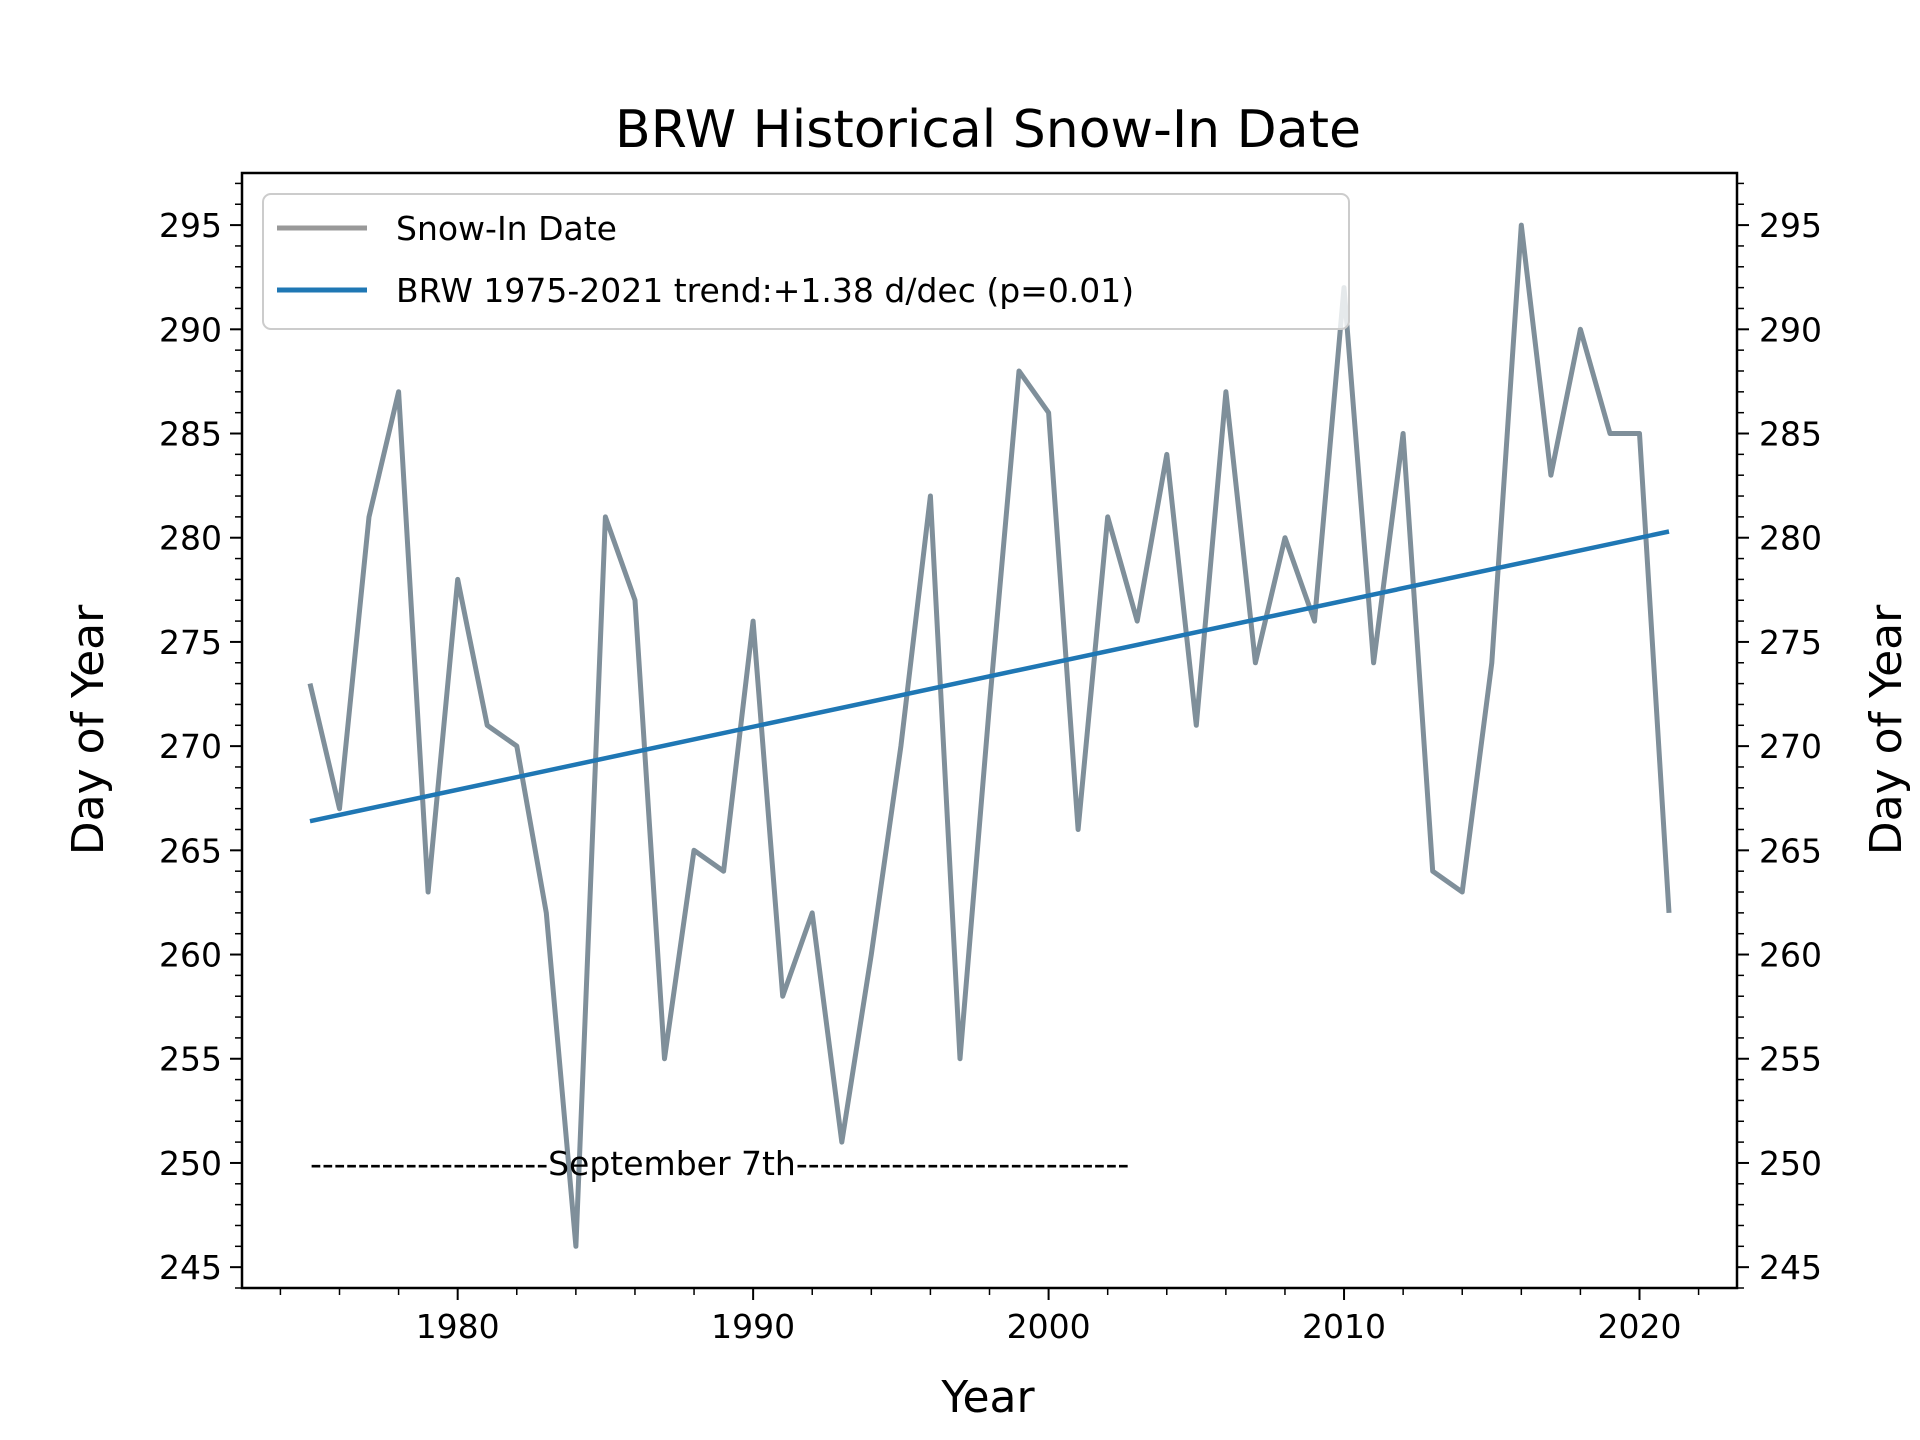 This screenshot has width=1920, height=1440. I want to click on y-tick-label-left: 275, so click(190, 642).